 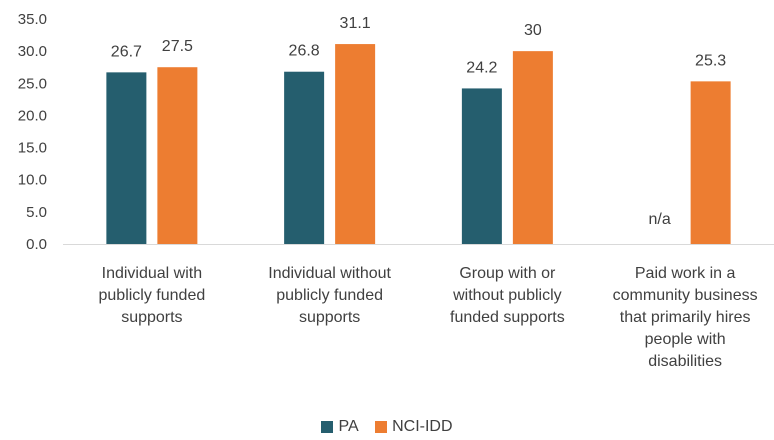 What do you see at coordinates (348, 426) in the screenshot?
I see `legend-label-pa: PA` at bounding box center [348, 426].